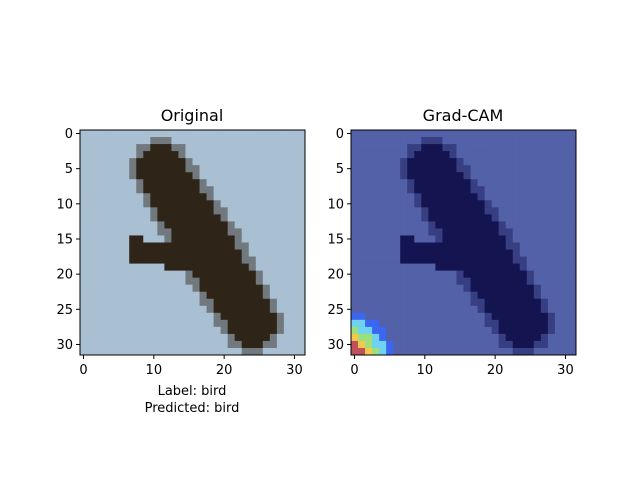 This screenshot has height=480, width=640. What do you see at coordinates (340, 169) in the screenshot?
I see `gradcam-y-tick-label: 5` at bounding box center [340, 169].